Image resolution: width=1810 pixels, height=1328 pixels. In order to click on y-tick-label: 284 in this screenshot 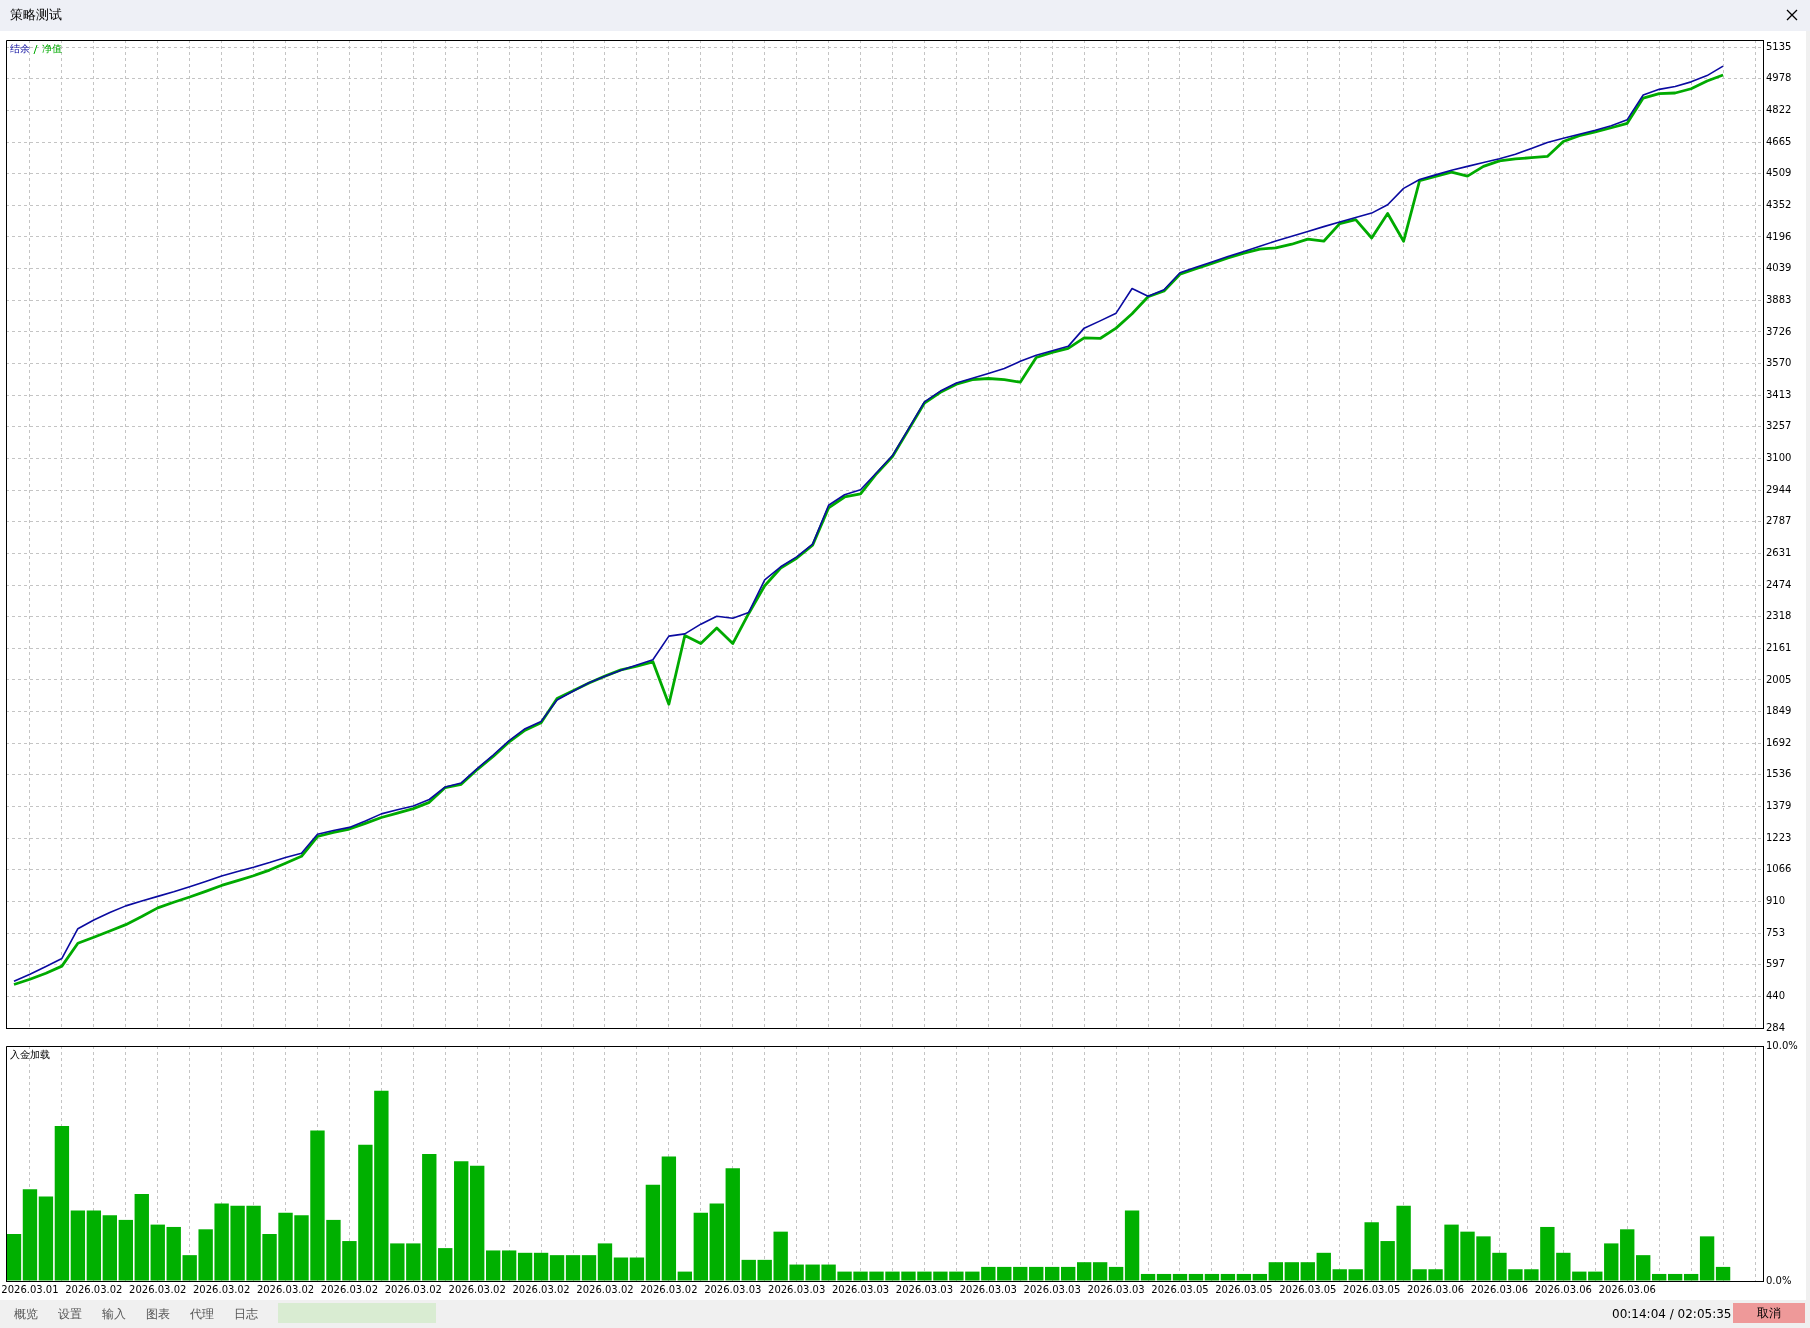, I will do `click(1776, 1027)`.